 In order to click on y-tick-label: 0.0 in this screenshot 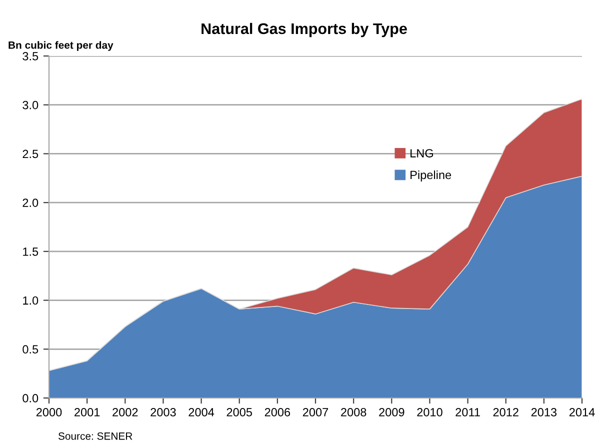, I will do `click(30, 398)`.